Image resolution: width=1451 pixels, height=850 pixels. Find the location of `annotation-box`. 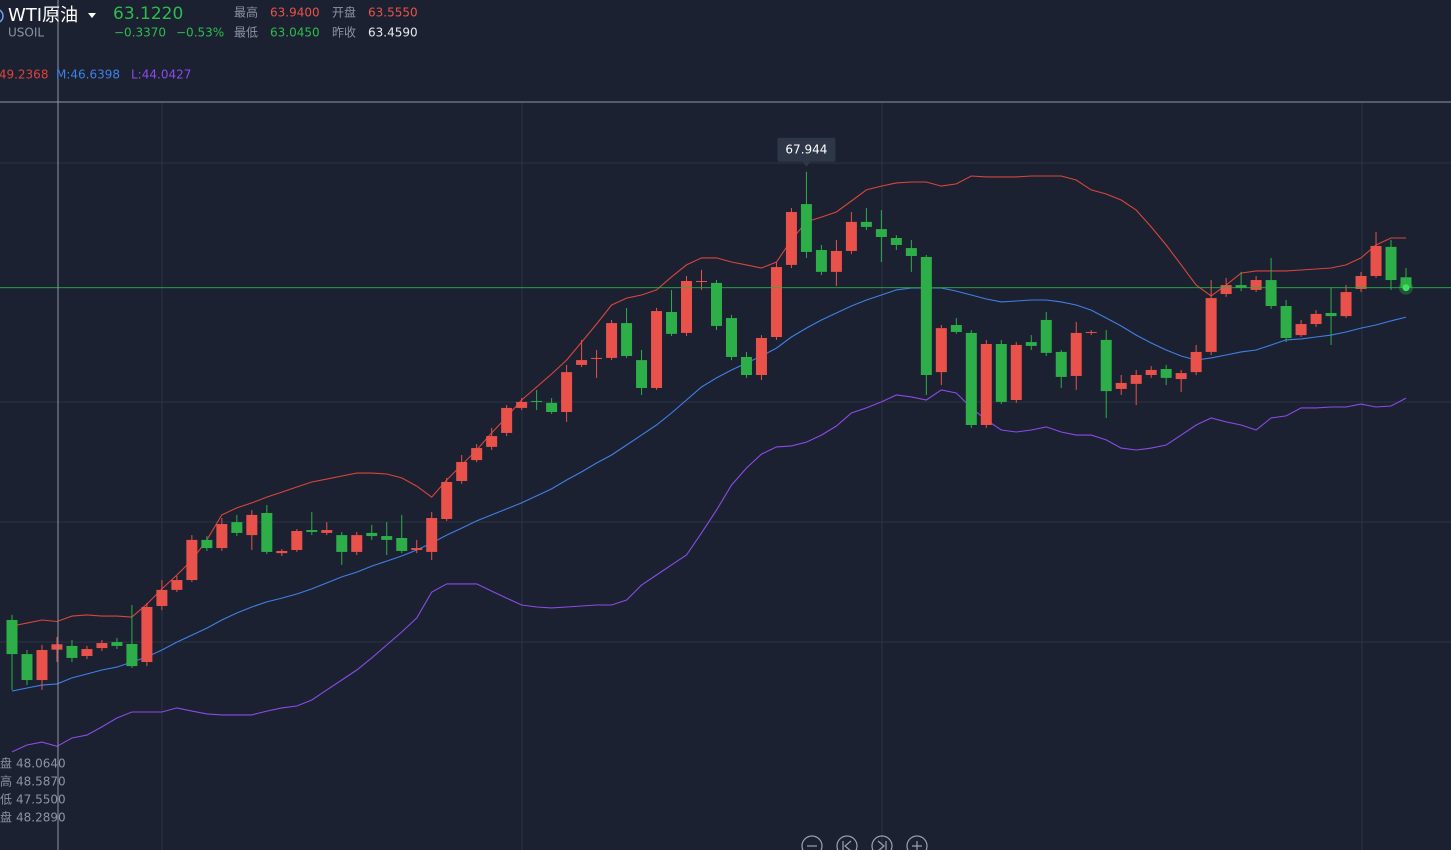

annotation-box is located at coordinates (806, 149).